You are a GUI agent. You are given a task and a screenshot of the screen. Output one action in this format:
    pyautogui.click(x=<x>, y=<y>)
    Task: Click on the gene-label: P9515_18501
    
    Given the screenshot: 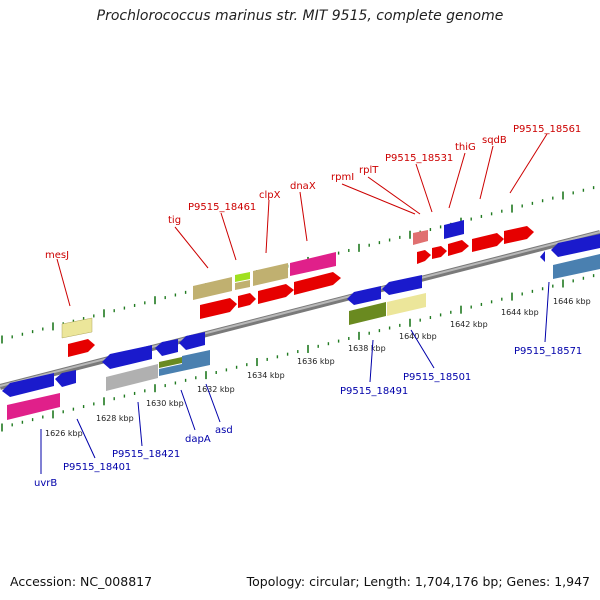 What is the action you would take?
    pyautogui.click(x=437, y=377)
    